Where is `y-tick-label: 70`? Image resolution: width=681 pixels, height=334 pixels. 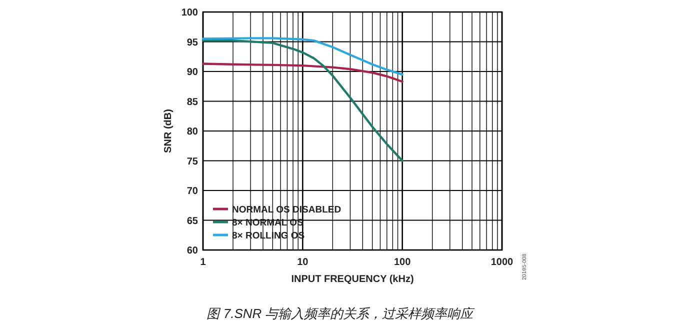 y-tick-label: 70 is located at coordinates (192, 191).